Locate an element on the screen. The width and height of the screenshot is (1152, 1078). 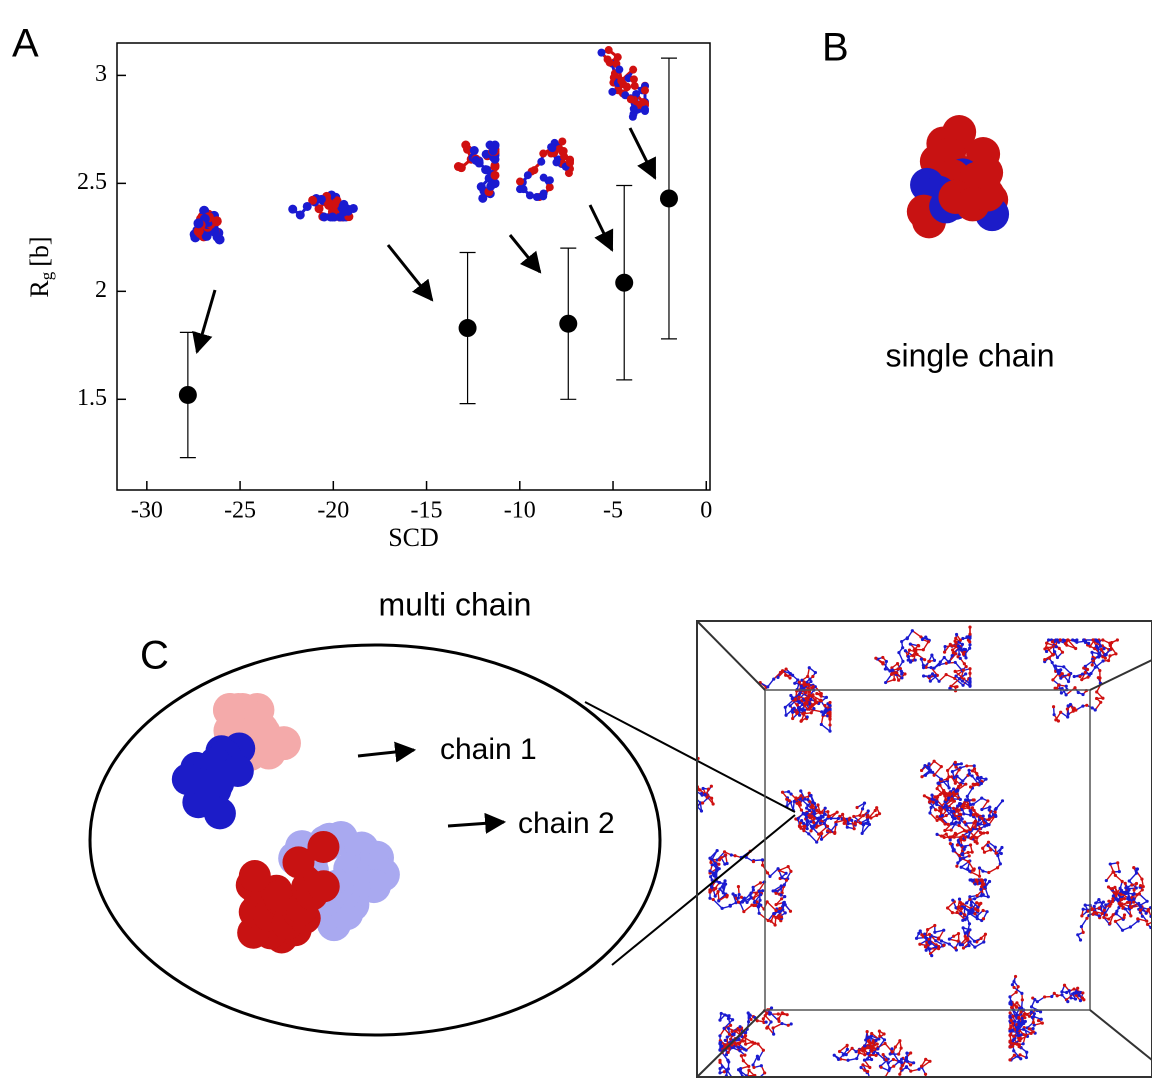
arrow is located at coordinates (601, 227).